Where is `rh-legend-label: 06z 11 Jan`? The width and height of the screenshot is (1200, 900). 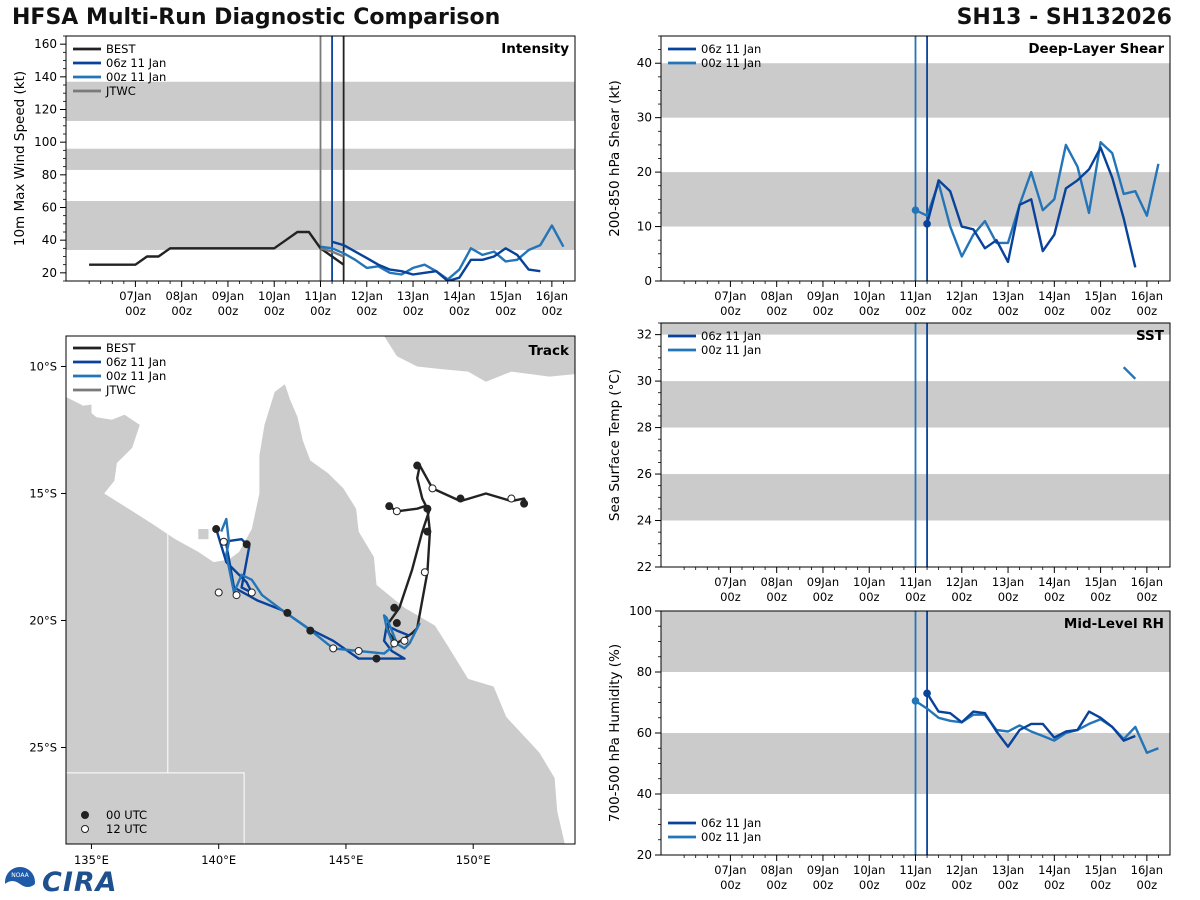 rh-legend-label: 06z 11 Jan is located at coordinates (731, 823).